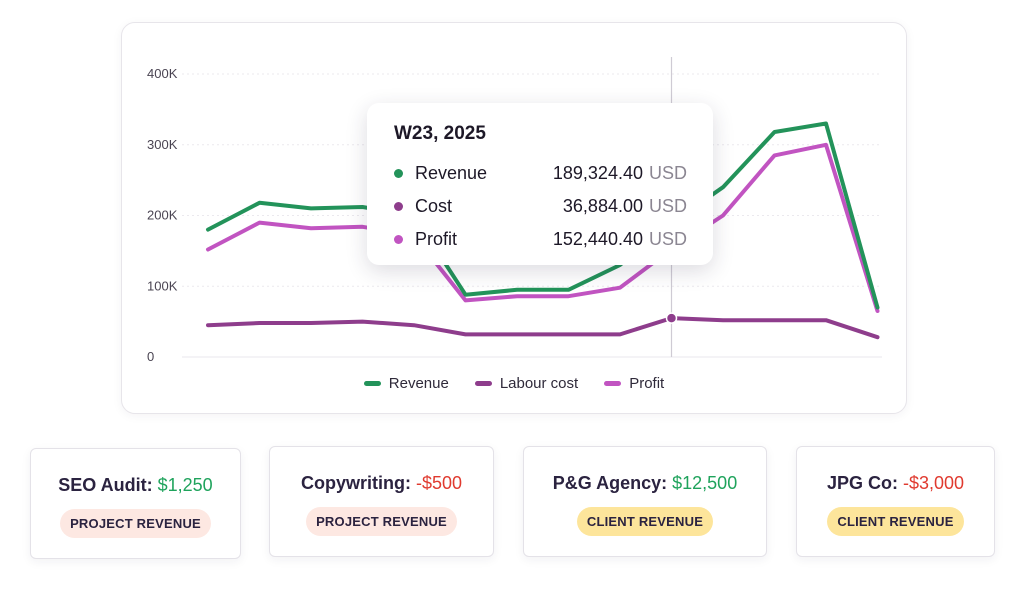  Describe the element at coordinates (613, 383) in the screenshot. I see `legend-swatch-profit` at that location.